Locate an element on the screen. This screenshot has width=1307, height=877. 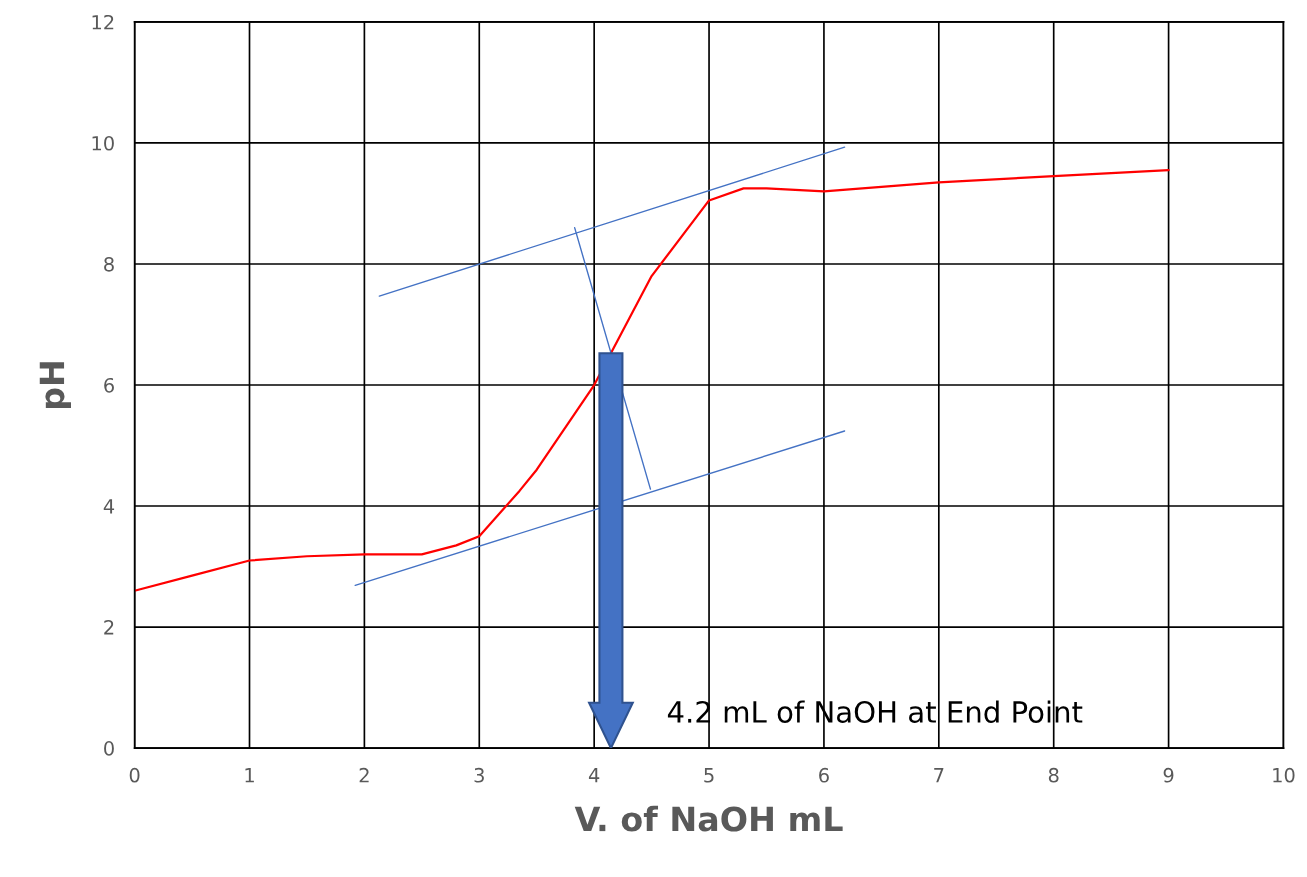
x-axis-title: V. of NaOH mL is located at coordinates (708, 818).